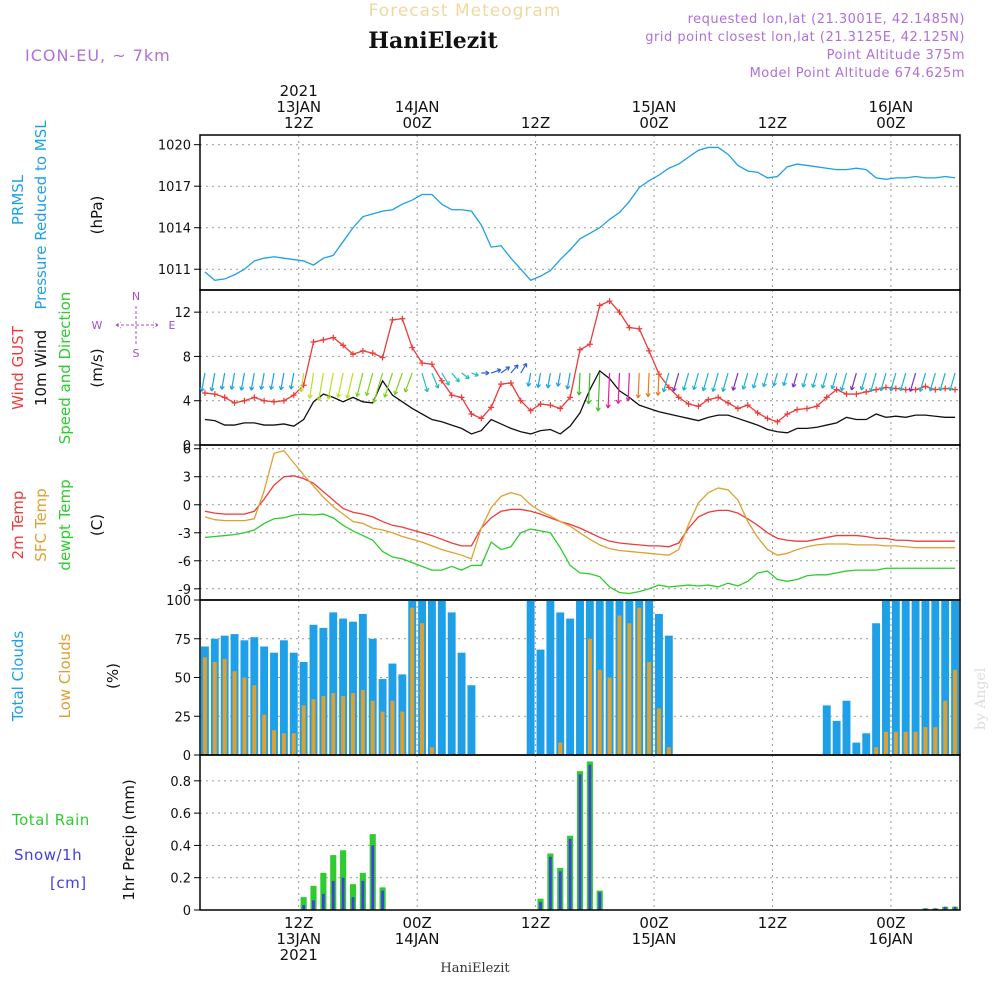 The width and height of the screenshot is (1000, 1000). Describe the element at coordinates (565, 836) in the screenshot. I see `panel-precip: 0 0.2 0.4 0.6 0.8` at that location.